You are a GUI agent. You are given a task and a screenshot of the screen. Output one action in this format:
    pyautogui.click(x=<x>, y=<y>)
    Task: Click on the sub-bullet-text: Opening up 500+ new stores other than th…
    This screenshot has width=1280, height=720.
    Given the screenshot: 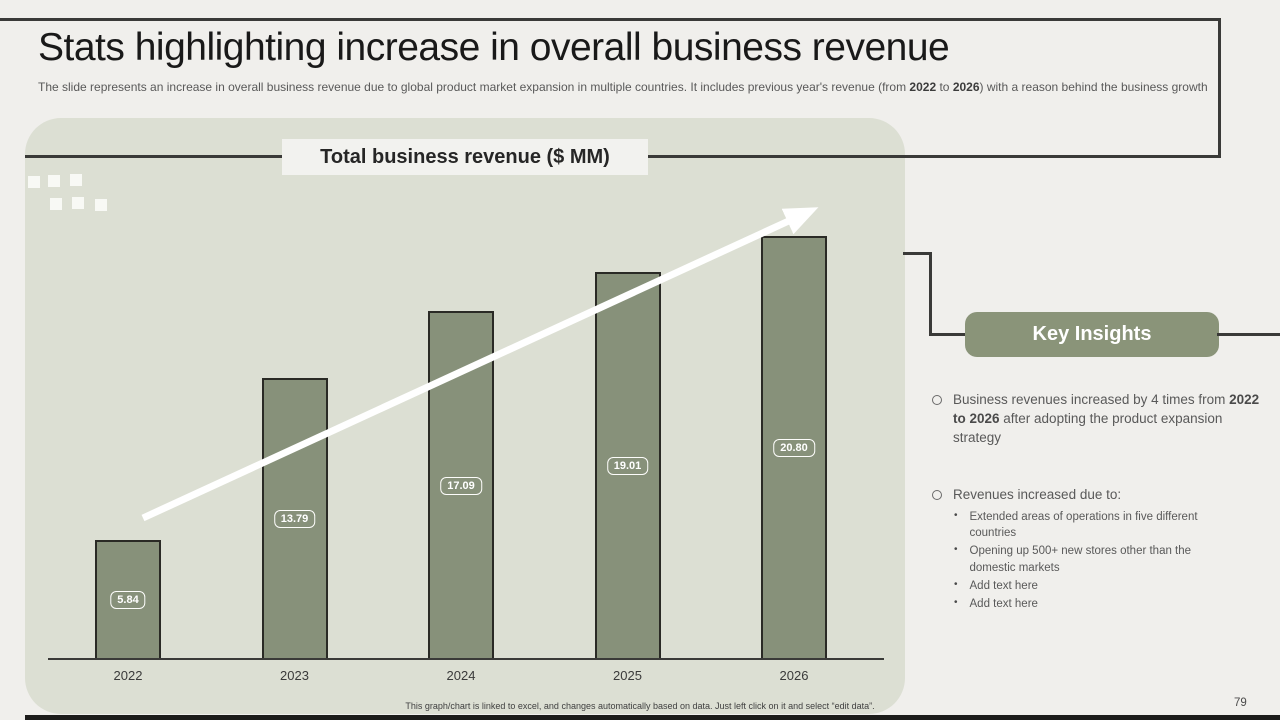 What is the action you would take?
    pyautogui.click(x=1080, y=559)
    